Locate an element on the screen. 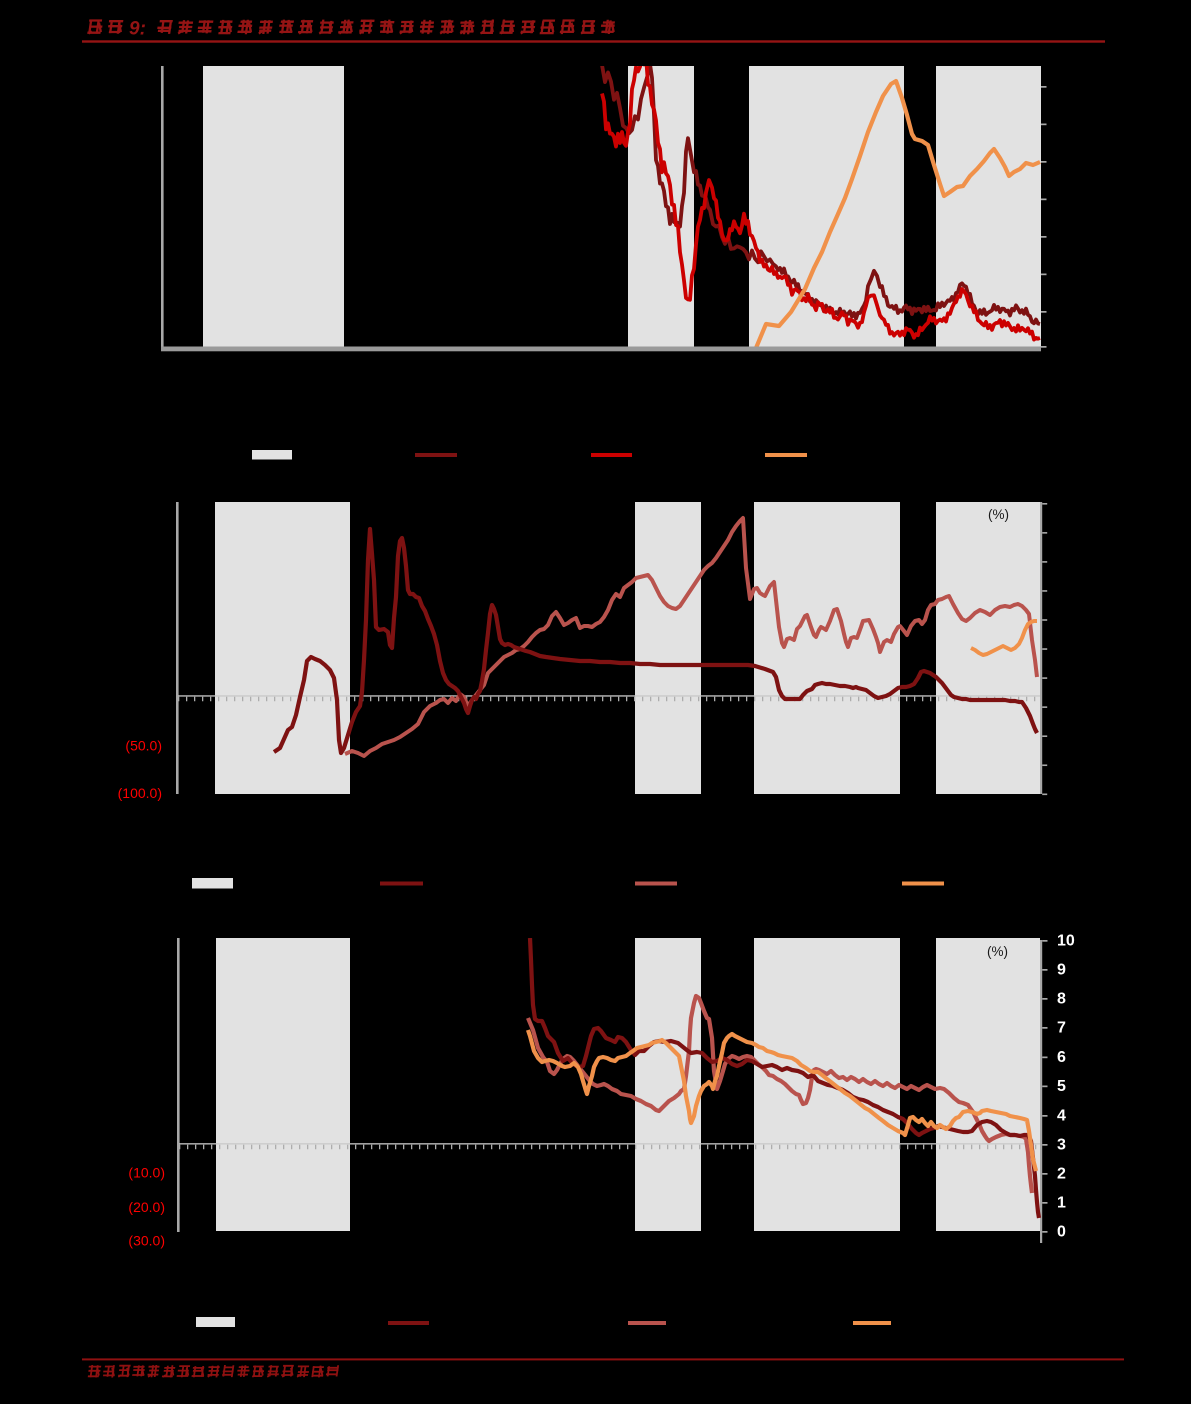 Image resolution: width=1191 pixels, height=1404 pixels. svg-text: (50.0) is located at coordinates (143, 746).